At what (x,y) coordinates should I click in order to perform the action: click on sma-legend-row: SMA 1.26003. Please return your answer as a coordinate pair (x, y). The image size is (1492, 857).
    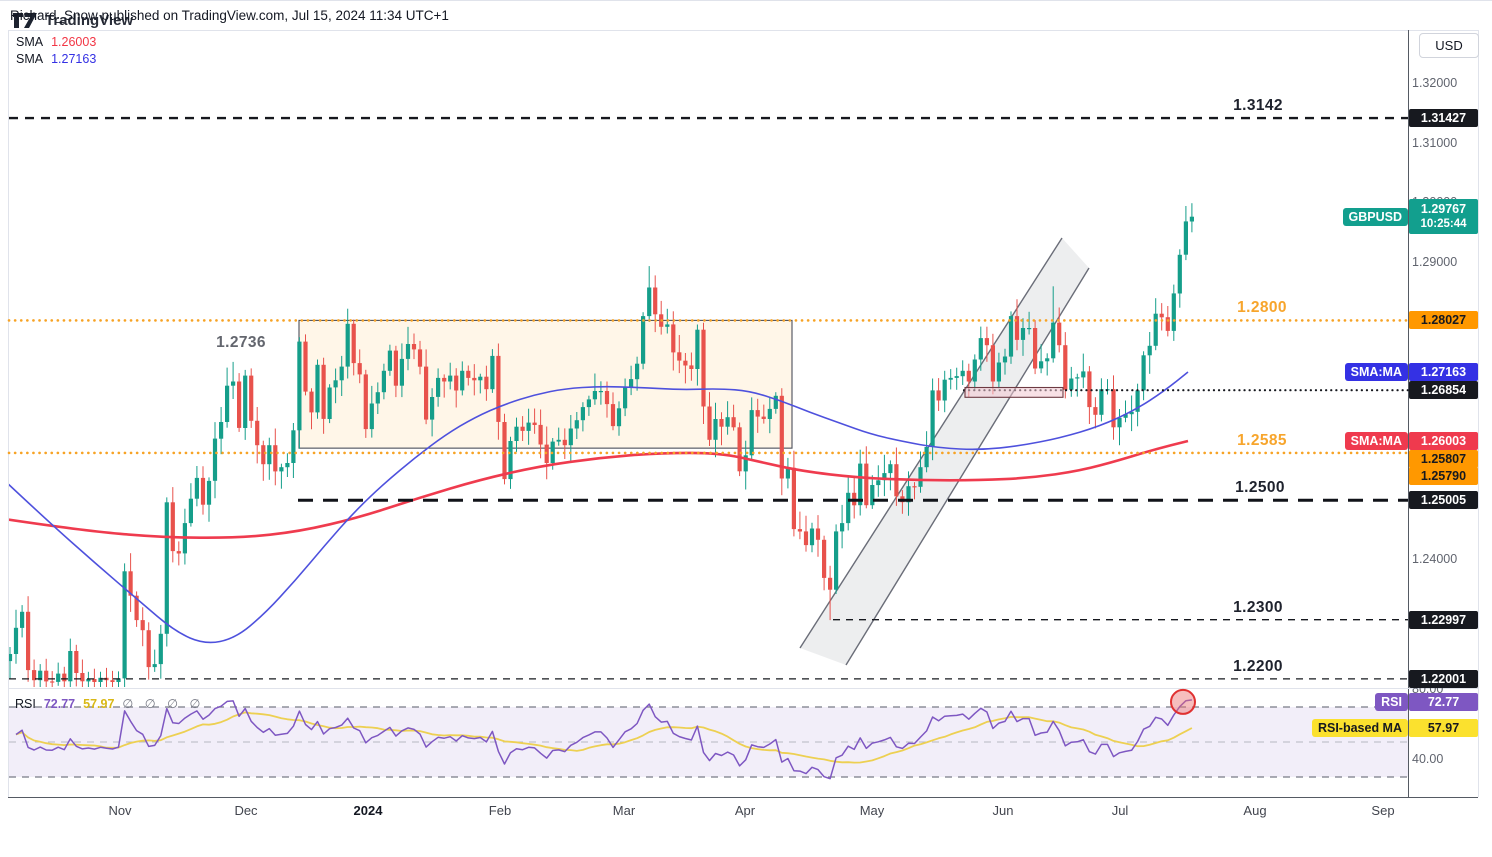
    Looking at the image, I should click on (56, 42).